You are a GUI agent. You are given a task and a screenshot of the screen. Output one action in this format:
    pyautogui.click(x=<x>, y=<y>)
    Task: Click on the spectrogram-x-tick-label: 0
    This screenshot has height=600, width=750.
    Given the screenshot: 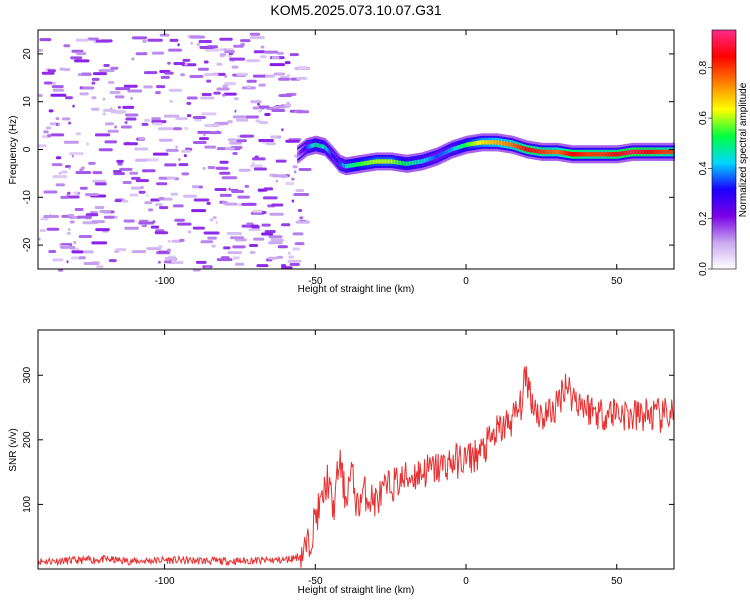 What is the action you would take?
    pyautogui.click(x=466, y=281)
    